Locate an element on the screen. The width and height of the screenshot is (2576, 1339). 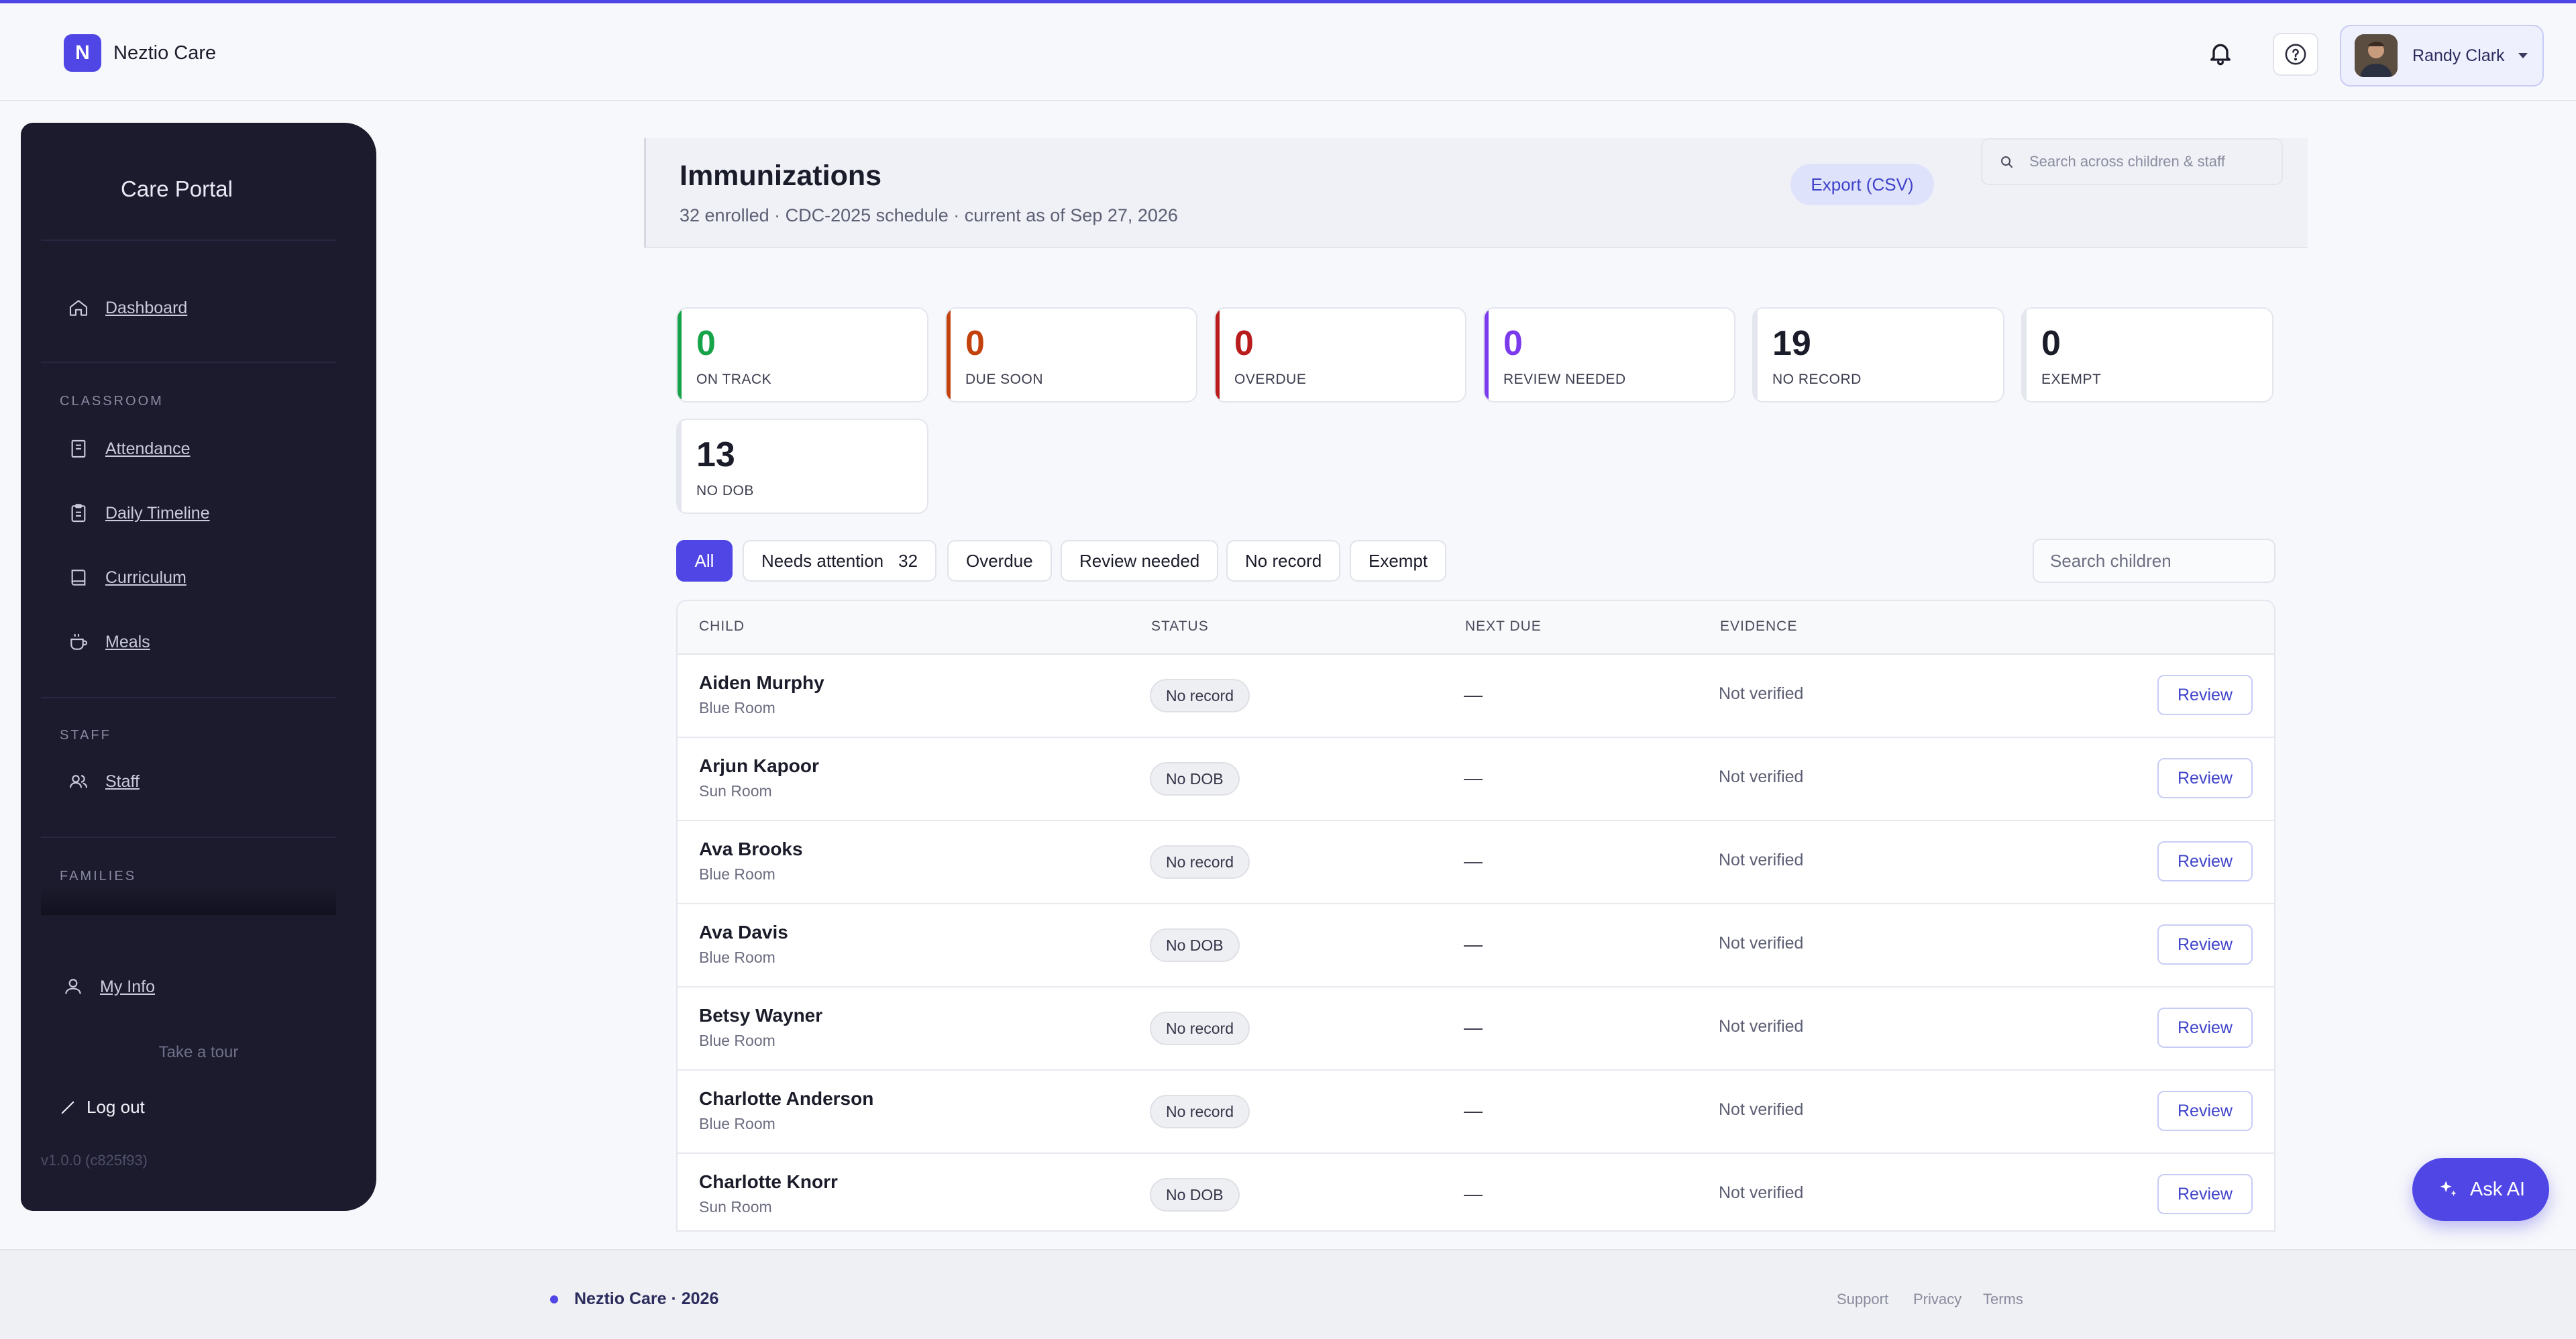
help-button is located at coordinates (2295, 54).